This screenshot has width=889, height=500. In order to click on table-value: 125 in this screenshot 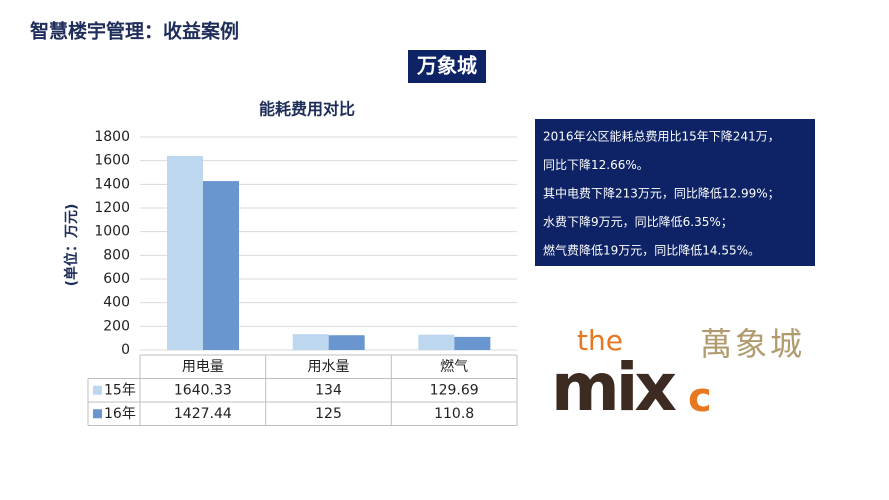, I will do `click(328, 414)`.